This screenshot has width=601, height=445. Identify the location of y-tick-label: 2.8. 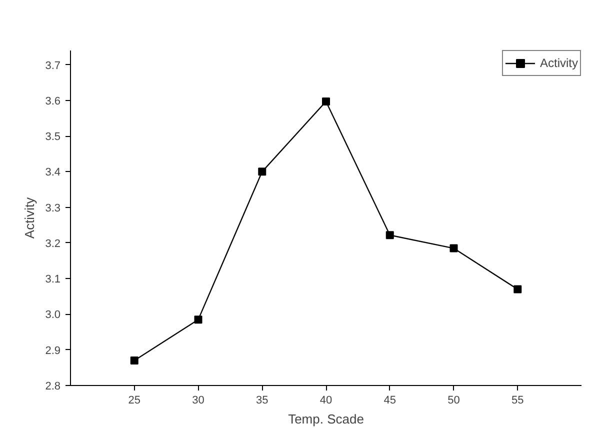
(53, 386).